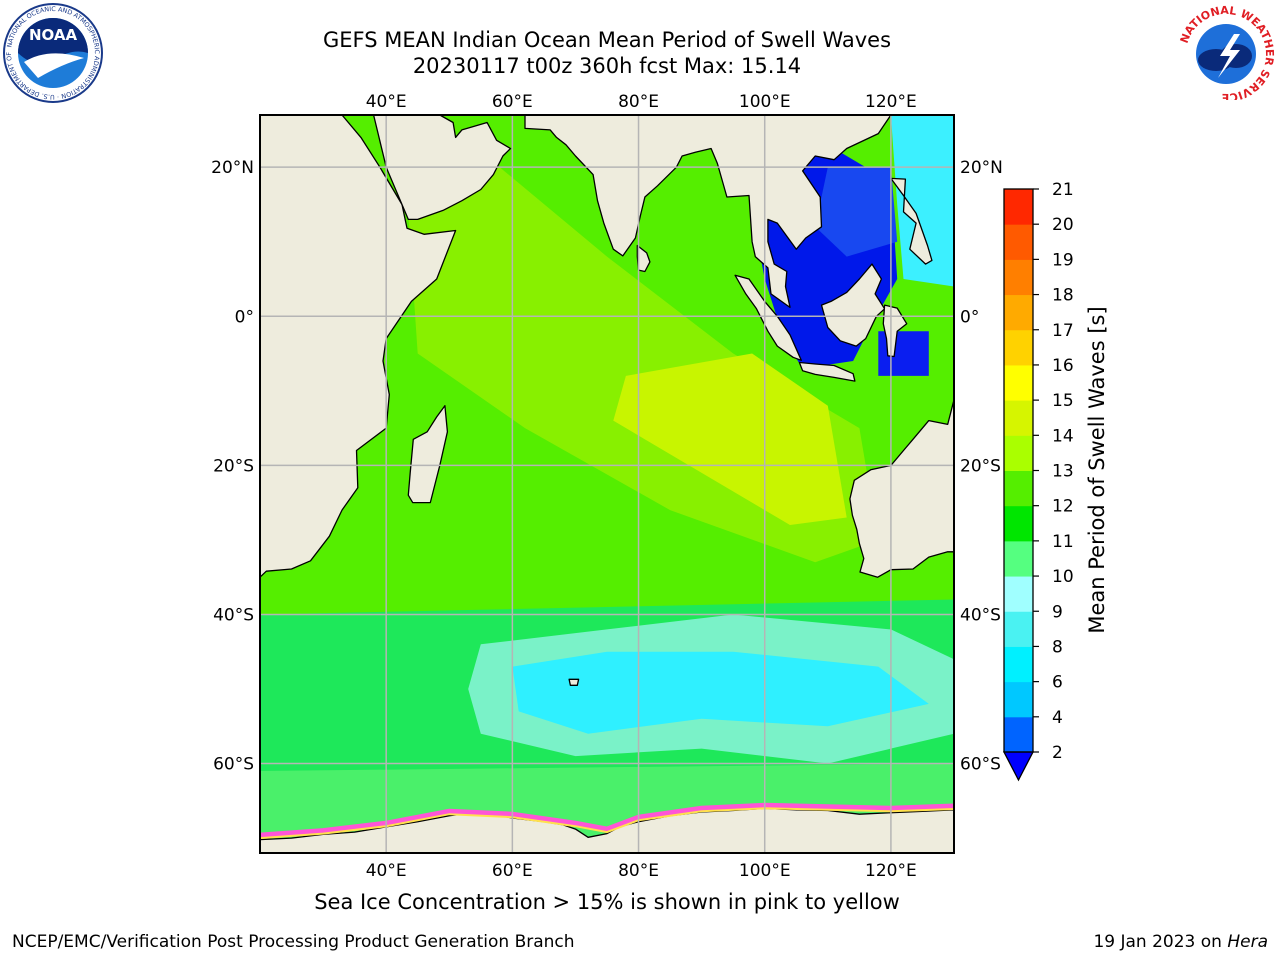  What do you see at coordinates (512, 871) in the screenshot?
I see `lon-tick-bottom: 60°E` at bounding box center [512, 871].